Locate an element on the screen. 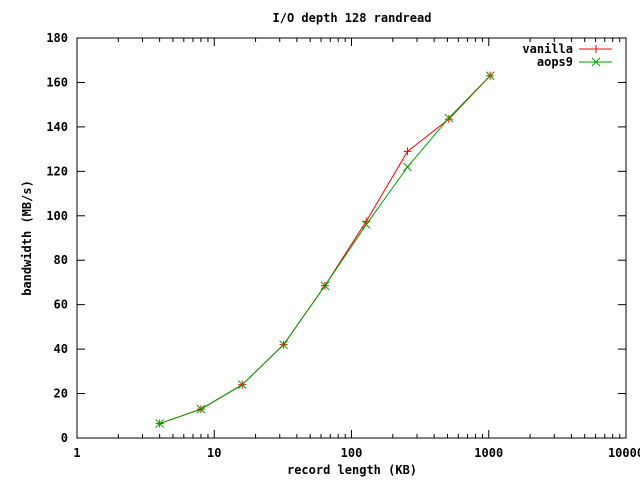 This screenshot has height=480, width=640. x-tick-label: 1 is located at coordinates (76, 453).